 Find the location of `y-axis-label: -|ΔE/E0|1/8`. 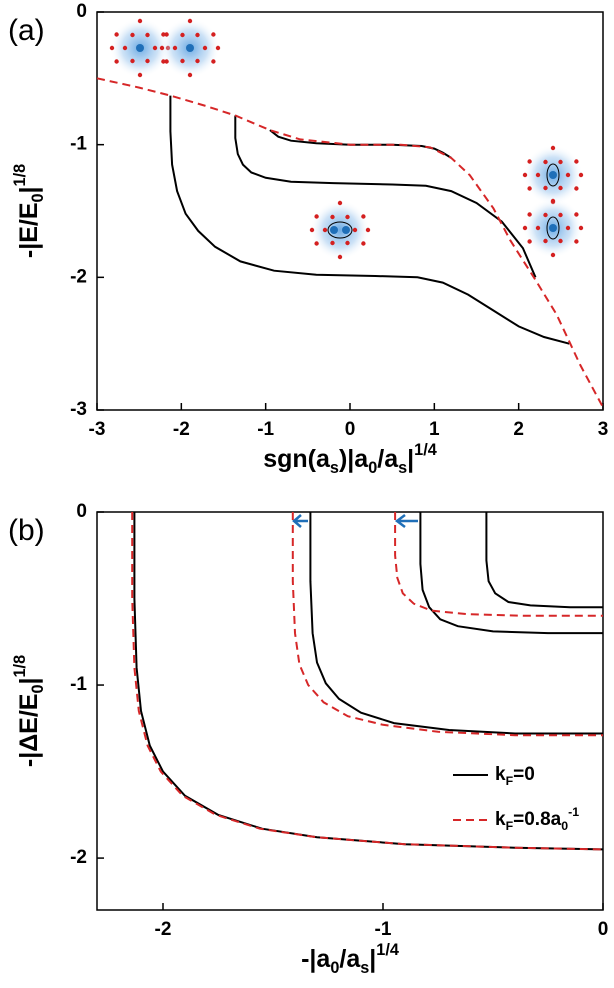

y-axis-label: -|ΔE/E0|1/8 is located at coordinates (29, 711).